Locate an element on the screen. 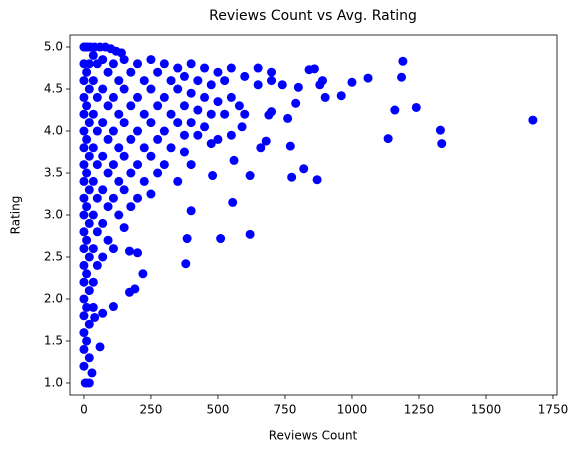 The width and height of the screenshot is (583, 453). x-tick-label: 500 is located at coordinates (217, 410).